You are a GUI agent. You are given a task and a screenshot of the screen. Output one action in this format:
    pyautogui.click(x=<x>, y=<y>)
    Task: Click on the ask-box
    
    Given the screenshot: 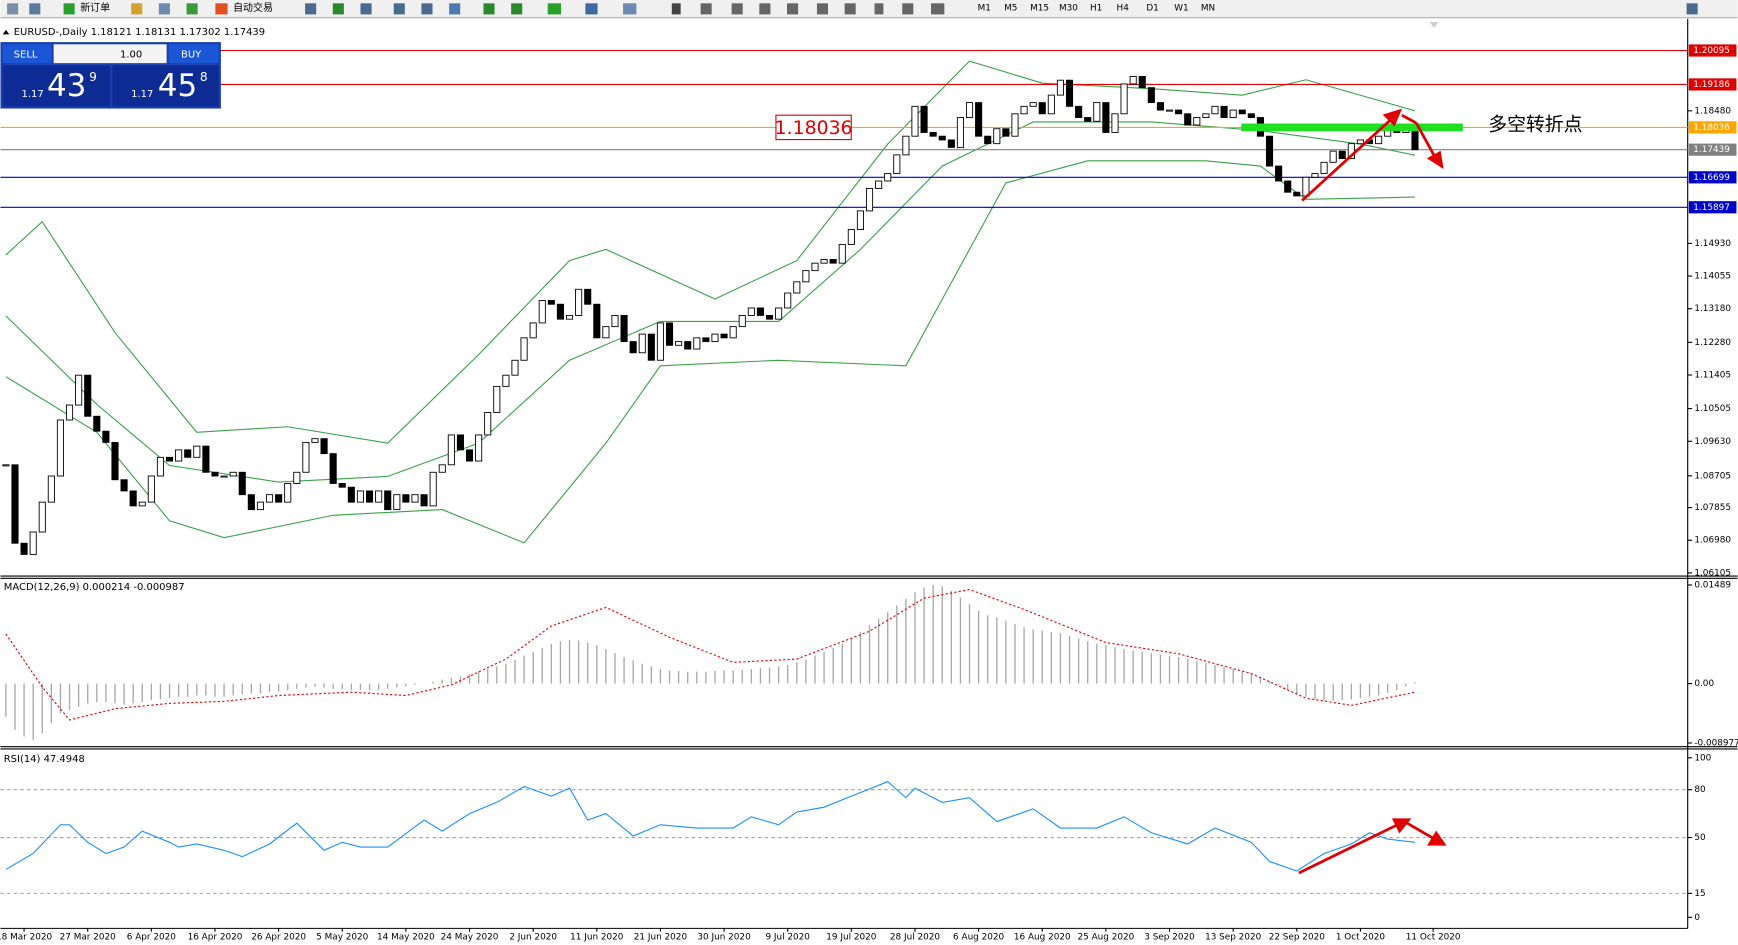 What is the action you would take?
    pyautogui.click(x=165, y=86)
    